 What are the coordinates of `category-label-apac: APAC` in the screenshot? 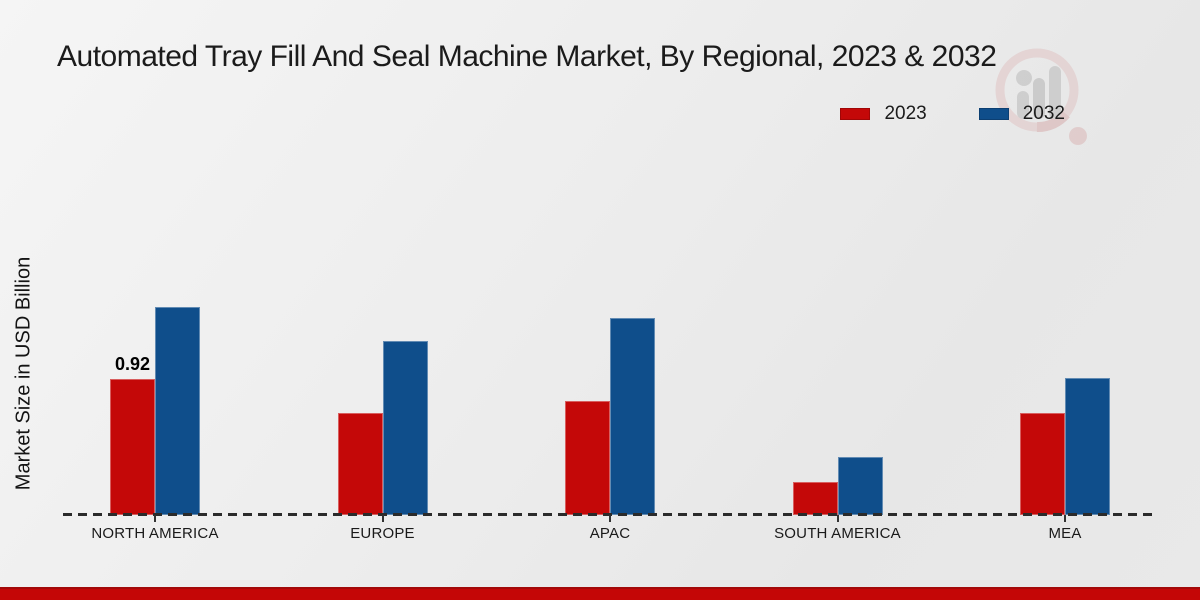 It's located at (610, 533).